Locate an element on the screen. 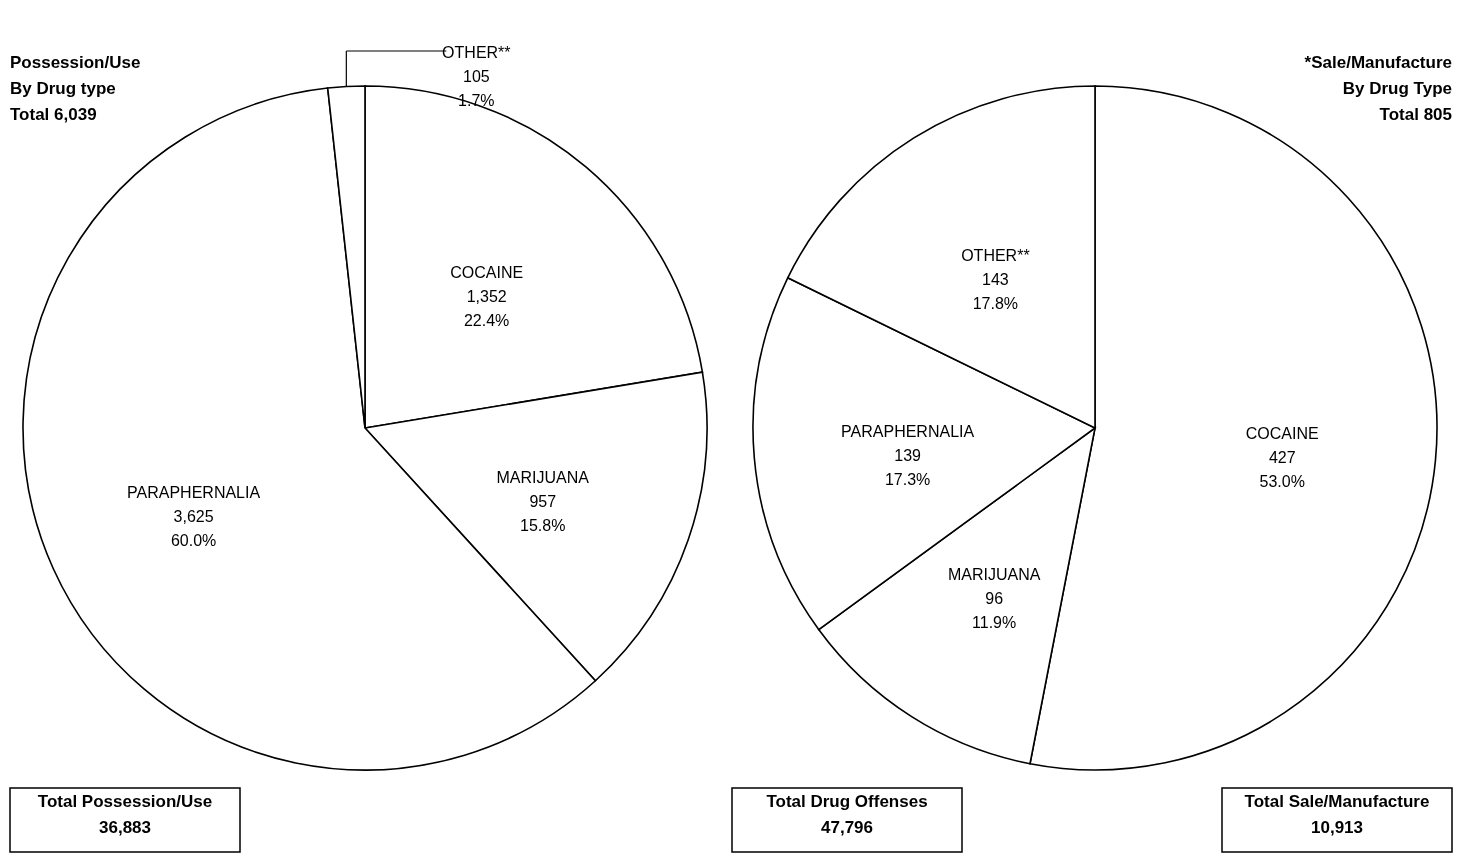 This screenshot has height=855, width=1464. text: Total Drug Offenses 47,796 is located at coordinates (847, 814).